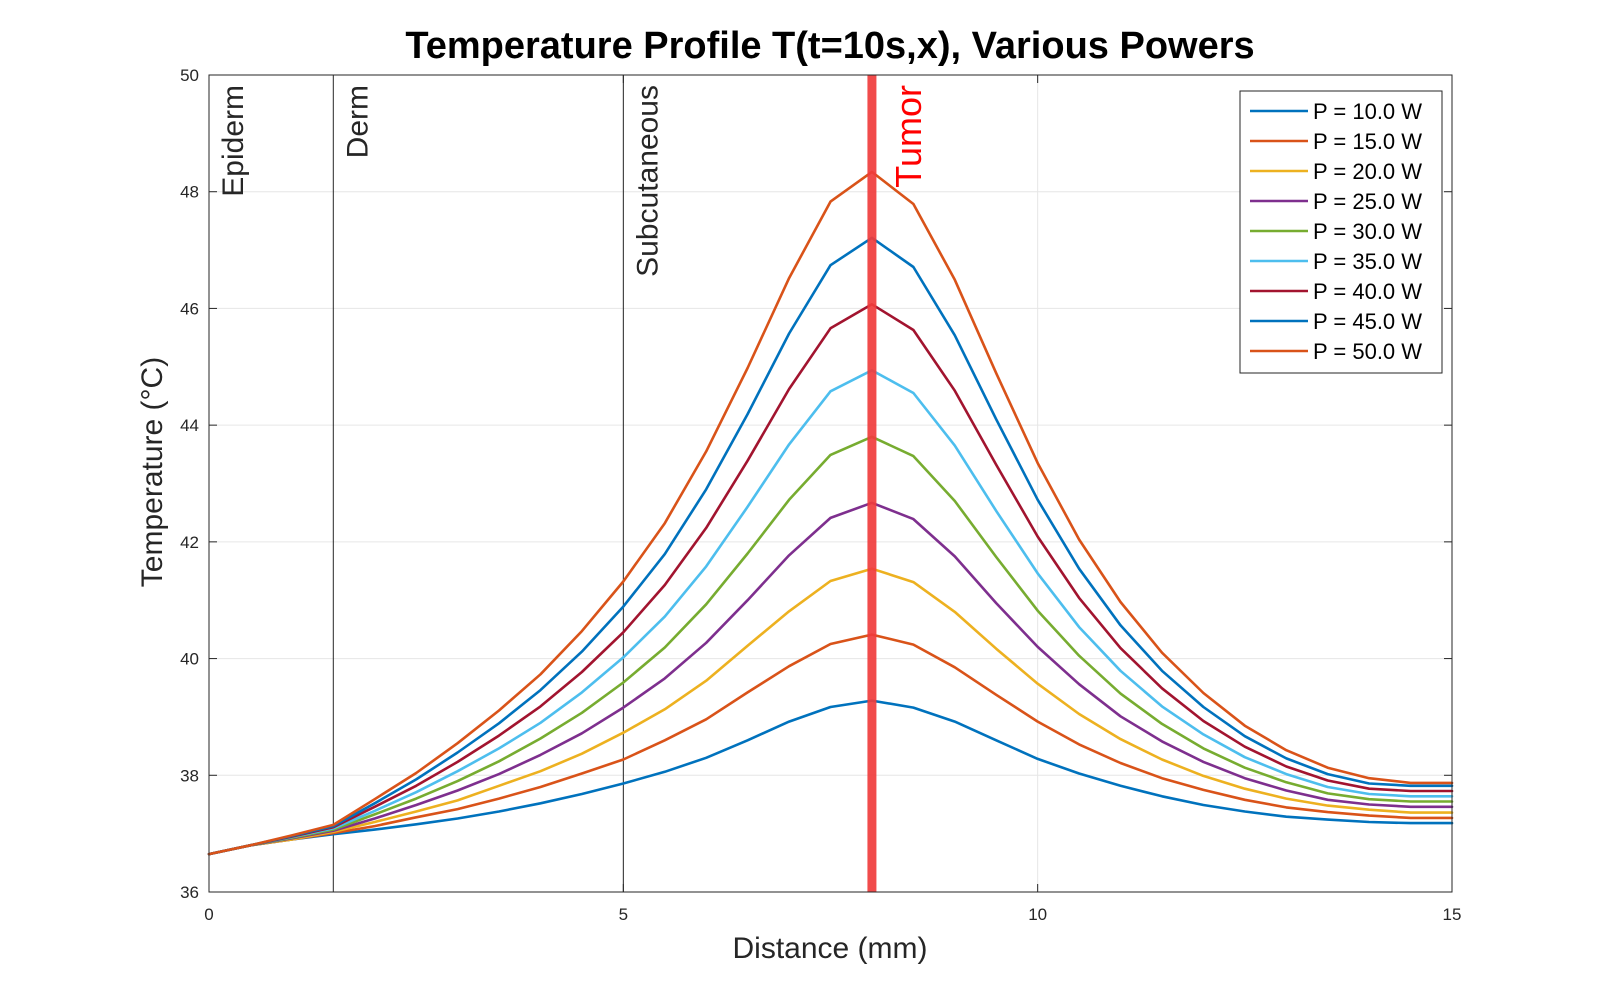  I want to click on legend-entry-label: P = 25.0 W, so click(1367, 201).